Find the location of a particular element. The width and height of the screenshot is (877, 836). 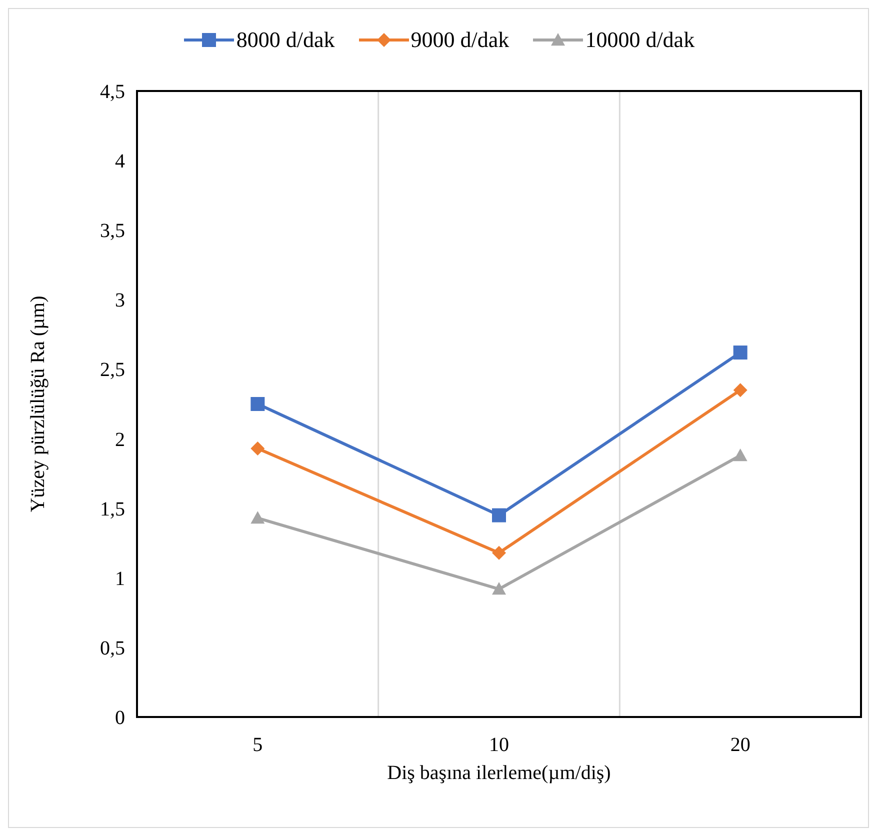

x-axis-title: Diş başına ilerleme(µm/diş) is located at coordinates (499, 773).